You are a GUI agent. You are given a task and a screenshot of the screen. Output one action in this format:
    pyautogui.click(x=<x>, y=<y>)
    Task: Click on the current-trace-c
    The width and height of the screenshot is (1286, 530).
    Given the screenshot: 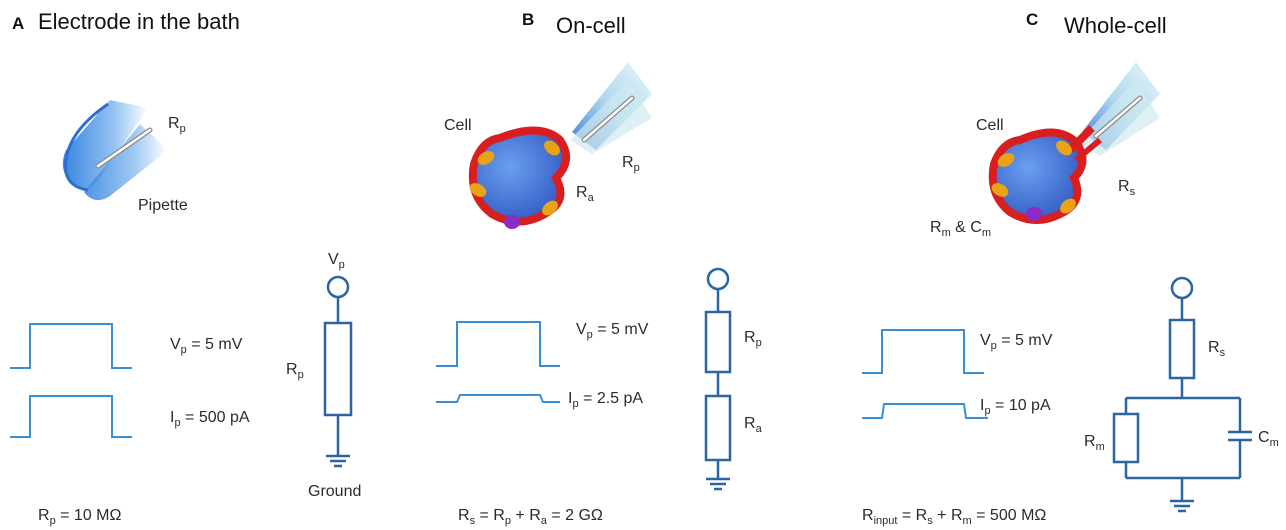 What is the action you would take?
    pyautogui.click(x=925, y=411)
    